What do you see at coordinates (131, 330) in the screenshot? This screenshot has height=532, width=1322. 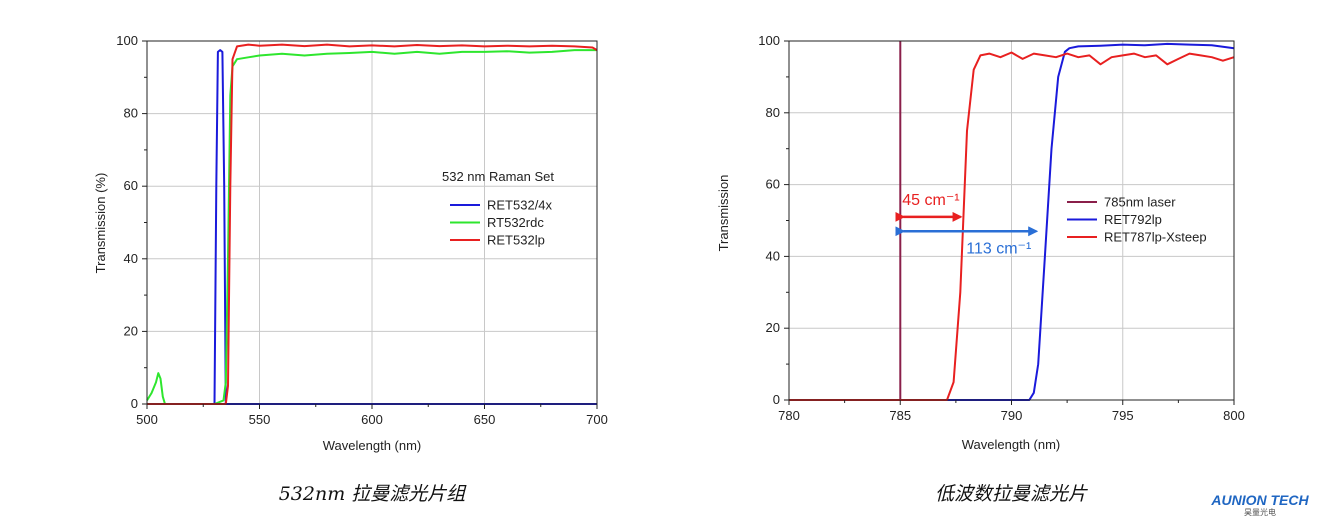 I see `l-y-tick-label: 20` at bounding box center [131, 330].